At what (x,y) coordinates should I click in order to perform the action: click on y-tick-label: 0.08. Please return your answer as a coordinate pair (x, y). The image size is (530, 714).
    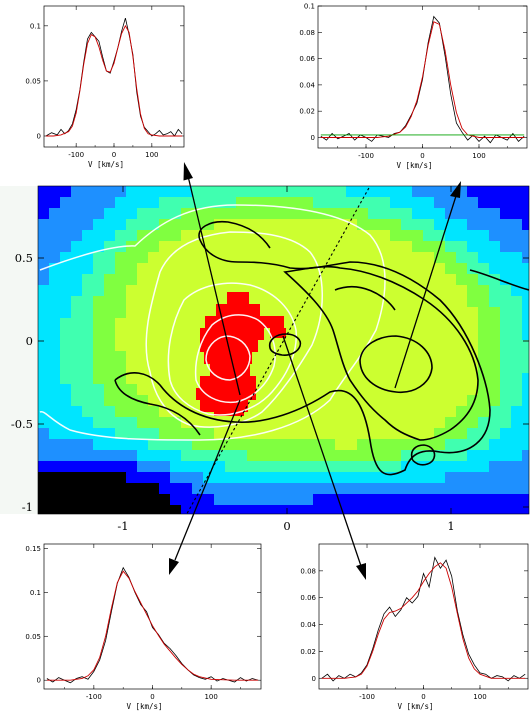
    Looking at the image, I should click on (307, 33).